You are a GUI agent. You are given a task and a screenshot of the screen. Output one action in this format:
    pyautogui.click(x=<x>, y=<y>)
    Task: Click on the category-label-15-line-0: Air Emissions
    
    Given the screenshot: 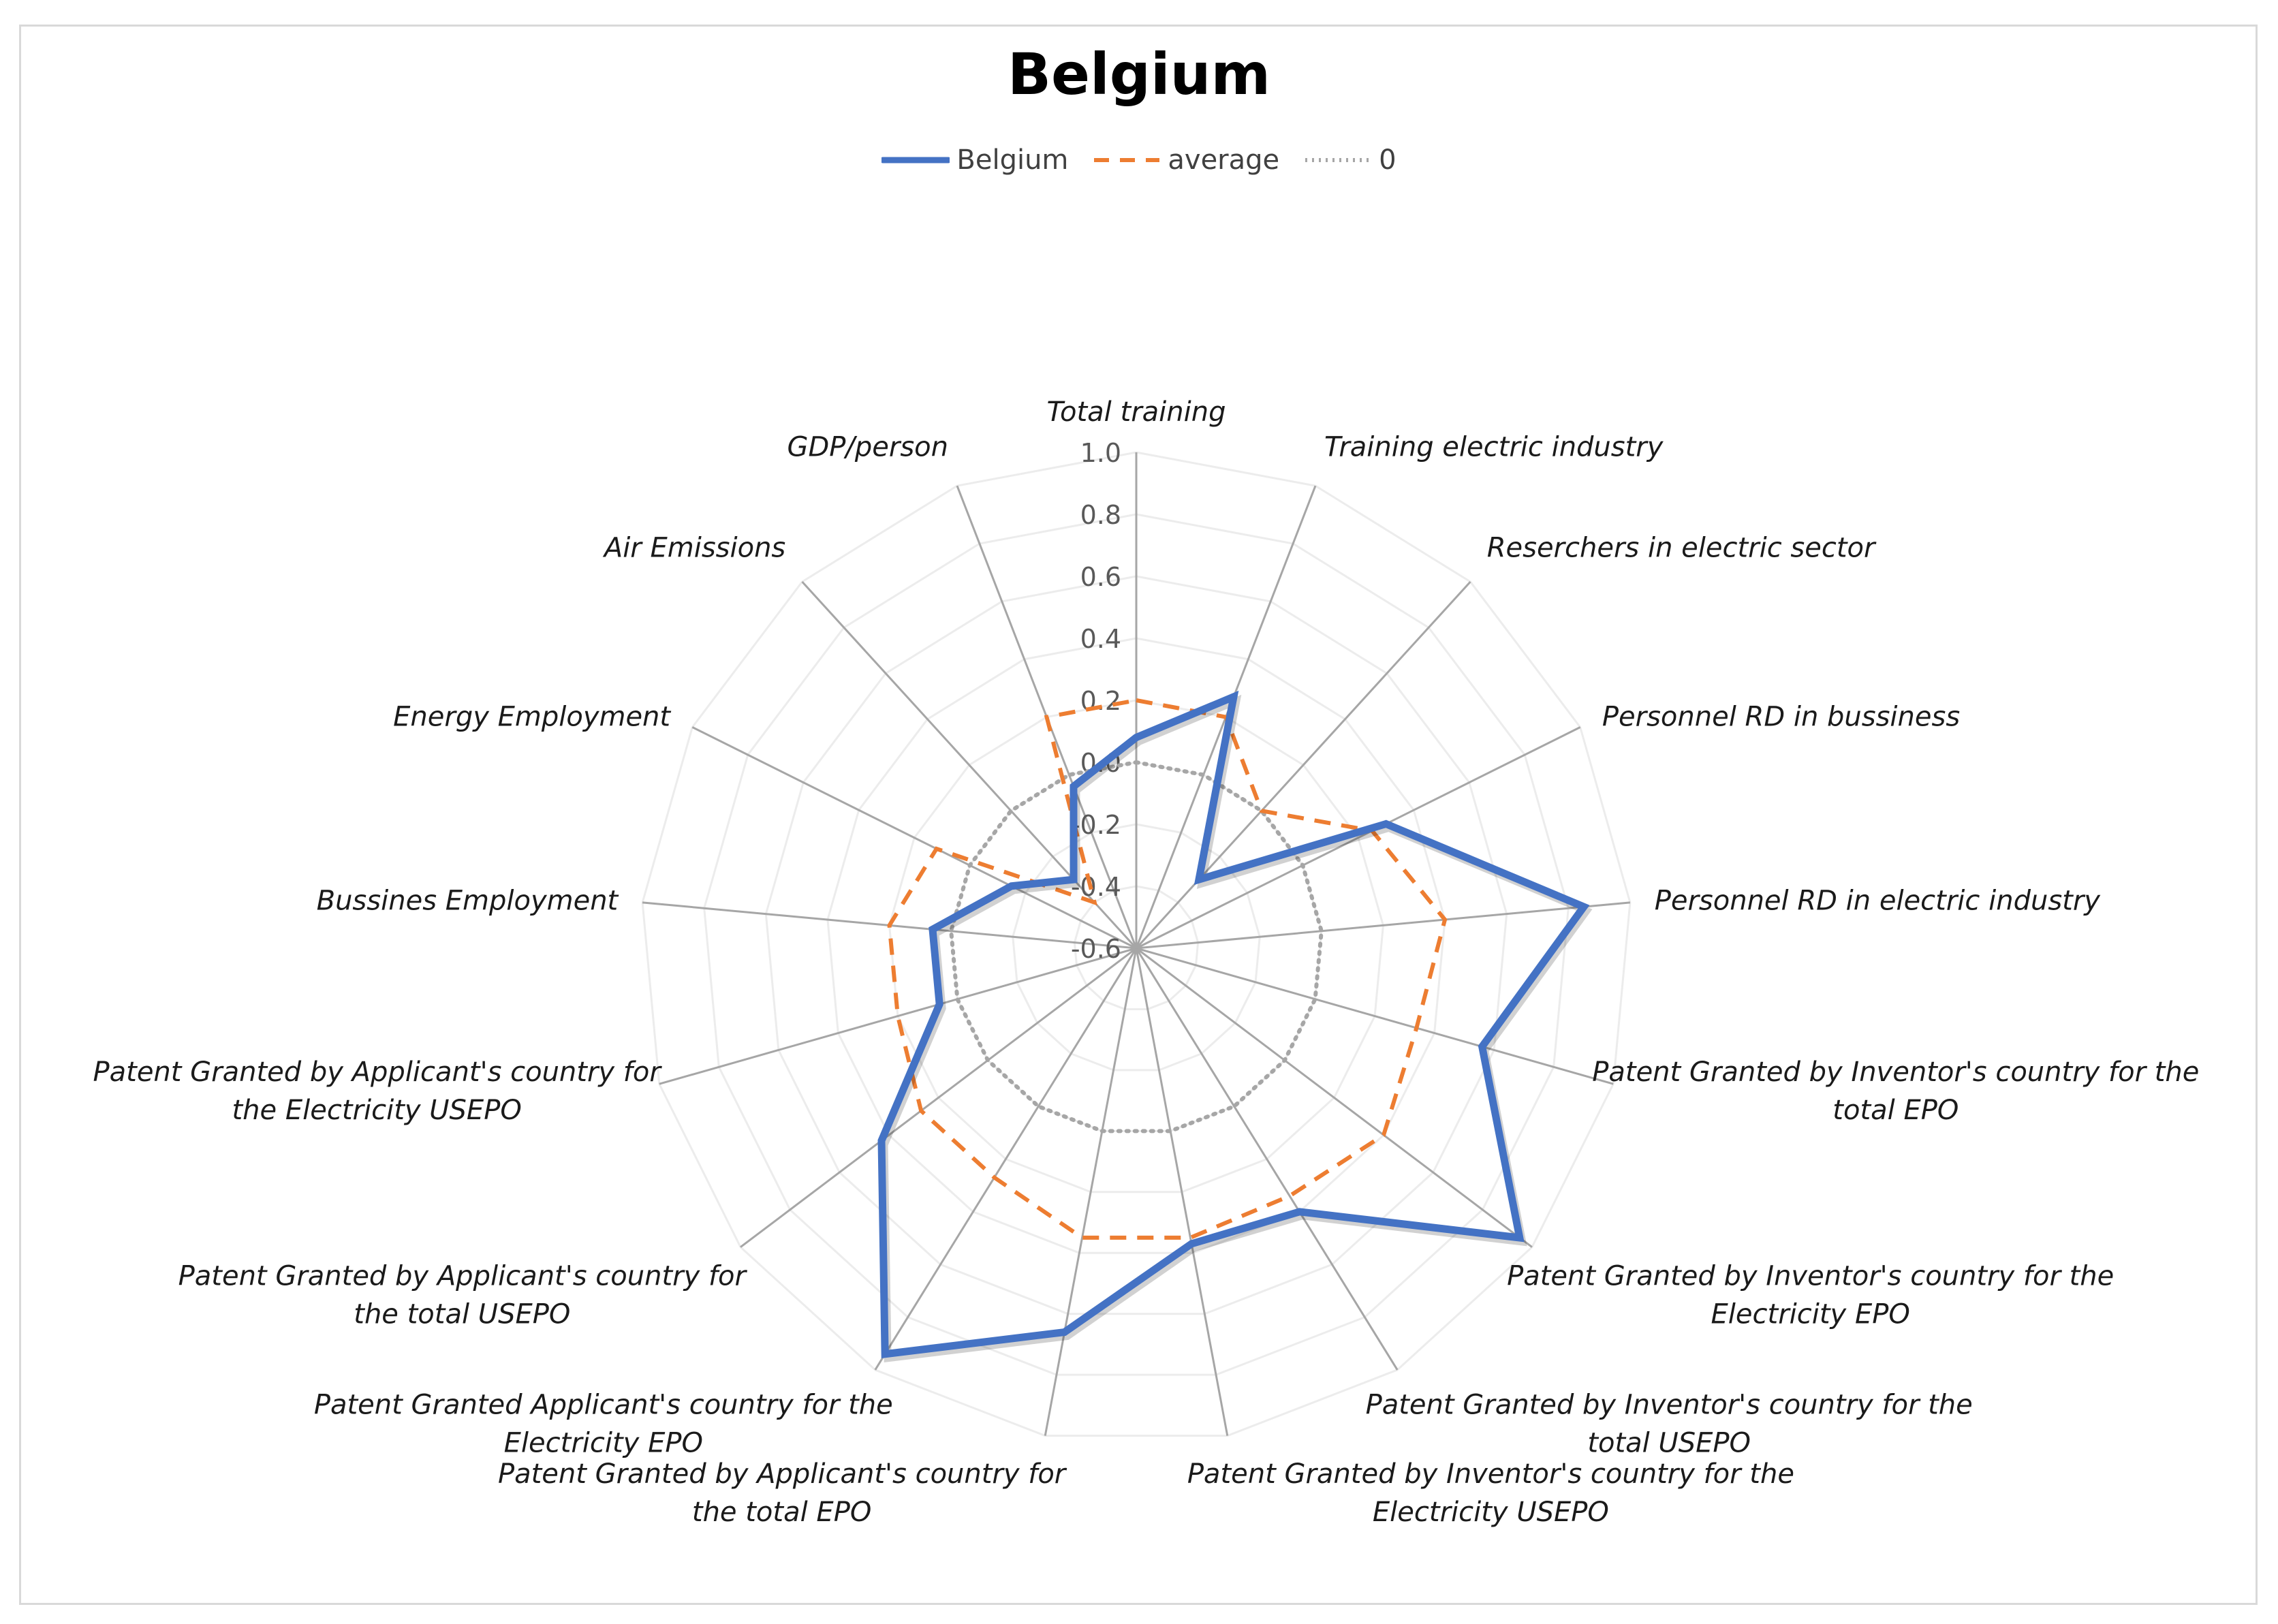 What is the action you would take?
    pyautogui.click(x=693, y=547)
    